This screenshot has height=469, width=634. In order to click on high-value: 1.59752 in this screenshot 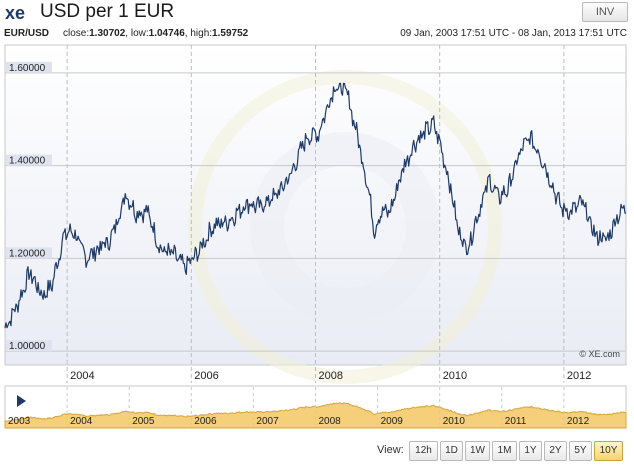, I will do `click(230, 33)`.